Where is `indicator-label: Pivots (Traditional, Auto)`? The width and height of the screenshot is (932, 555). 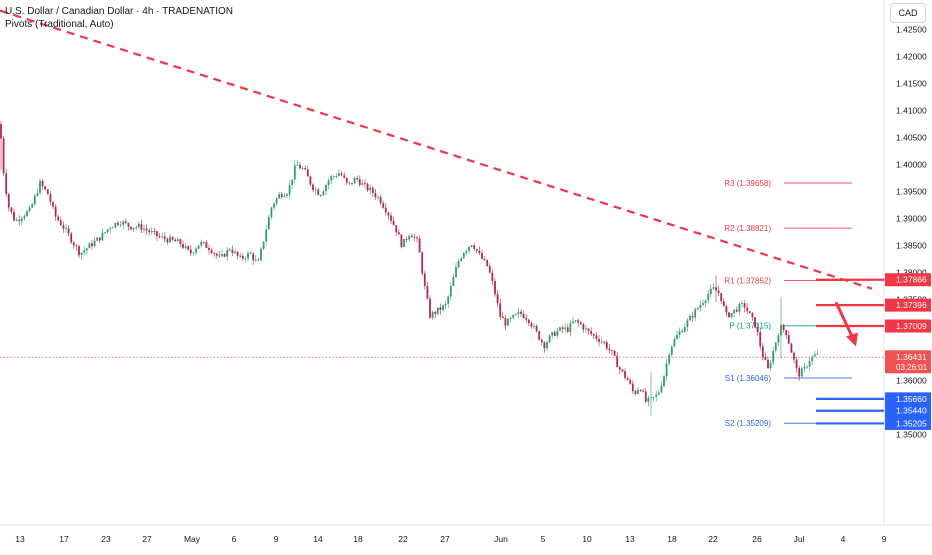
indicator-label: Pivots (Traditional, Auto) is located at coordinates (59, 24).